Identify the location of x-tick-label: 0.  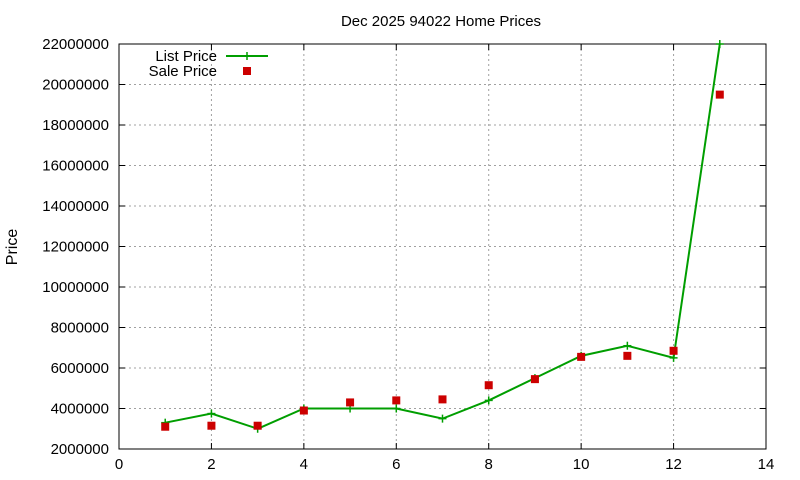
(119, 464).